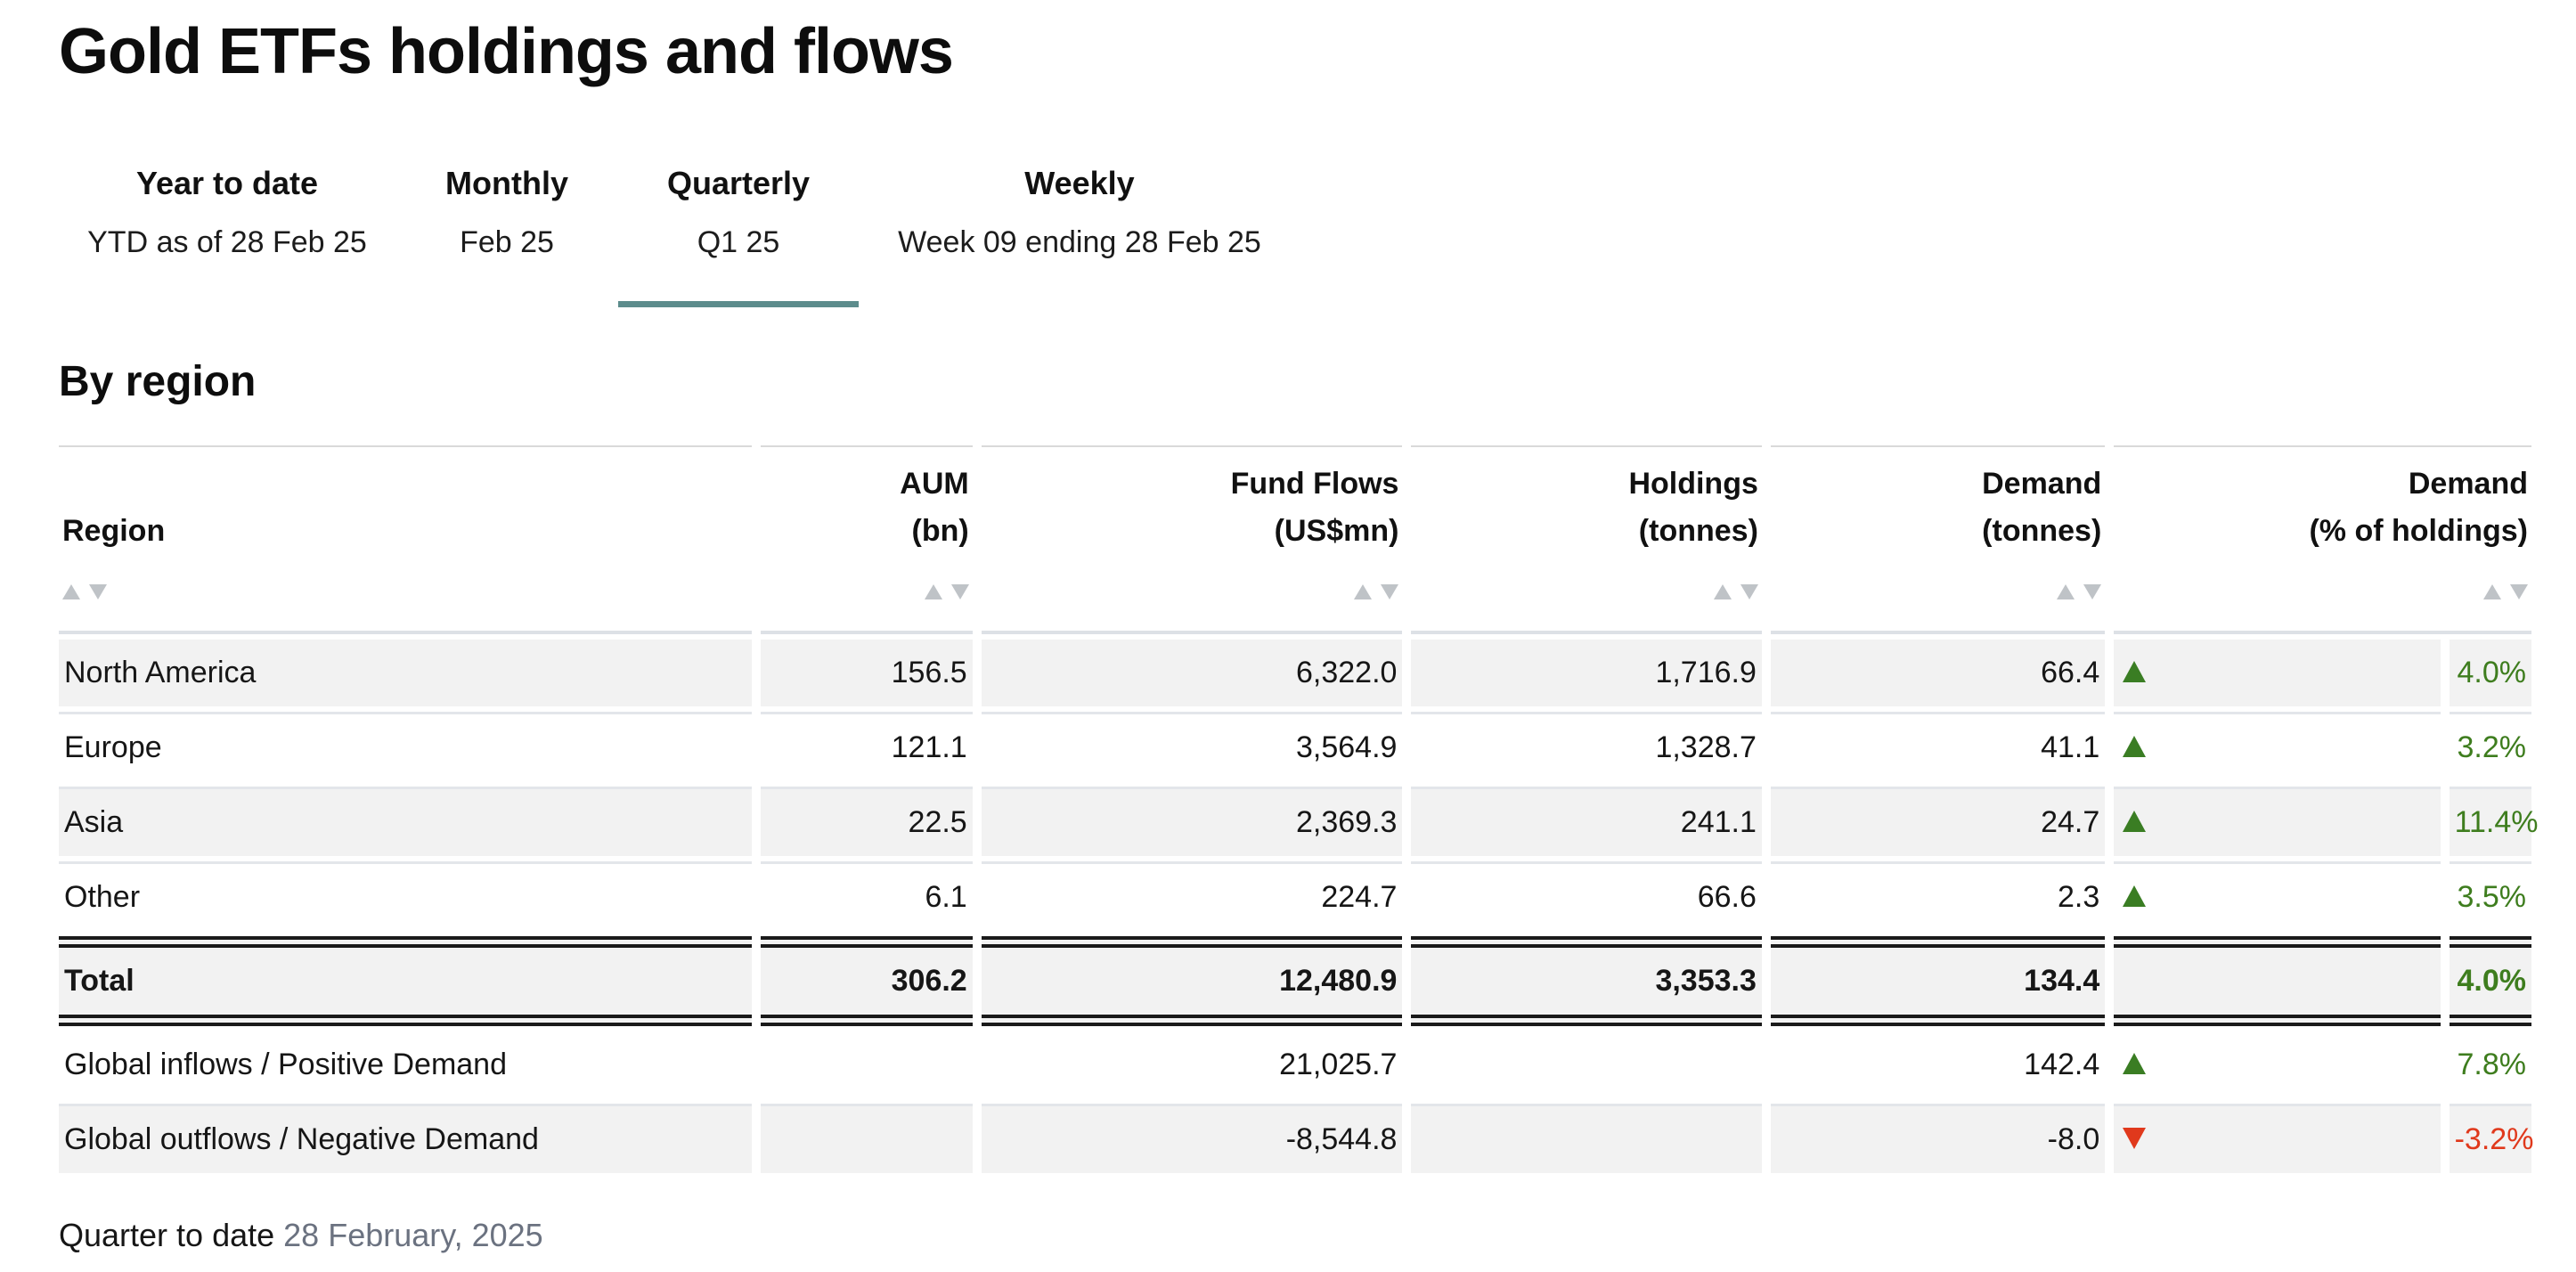 The image size is (2576, 1272). What do you see at coordinates (2491, 1139) in the screenshot?
I see `demand-pct-cell: -3.2%` at bounding box center [2491, 1139].